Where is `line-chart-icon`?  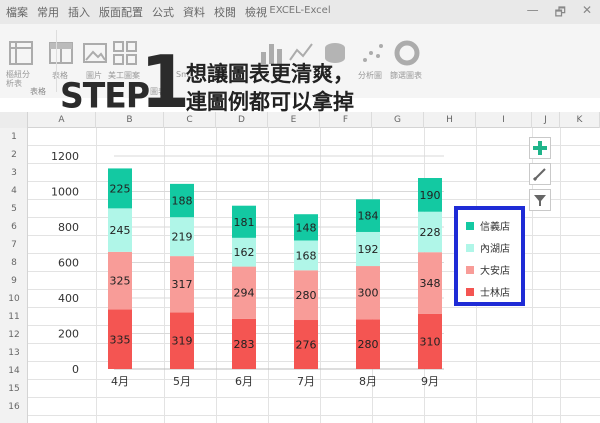 line-chart-icon is located at coordinates (301, 53).